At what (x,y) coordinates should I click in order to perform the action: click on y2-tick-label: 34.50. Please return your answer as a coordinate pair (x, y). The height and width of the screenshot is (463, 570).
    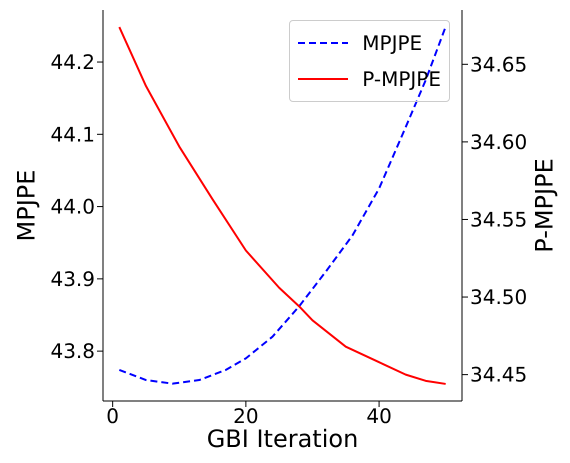
    Looking at the image, I should click on (499, 297).